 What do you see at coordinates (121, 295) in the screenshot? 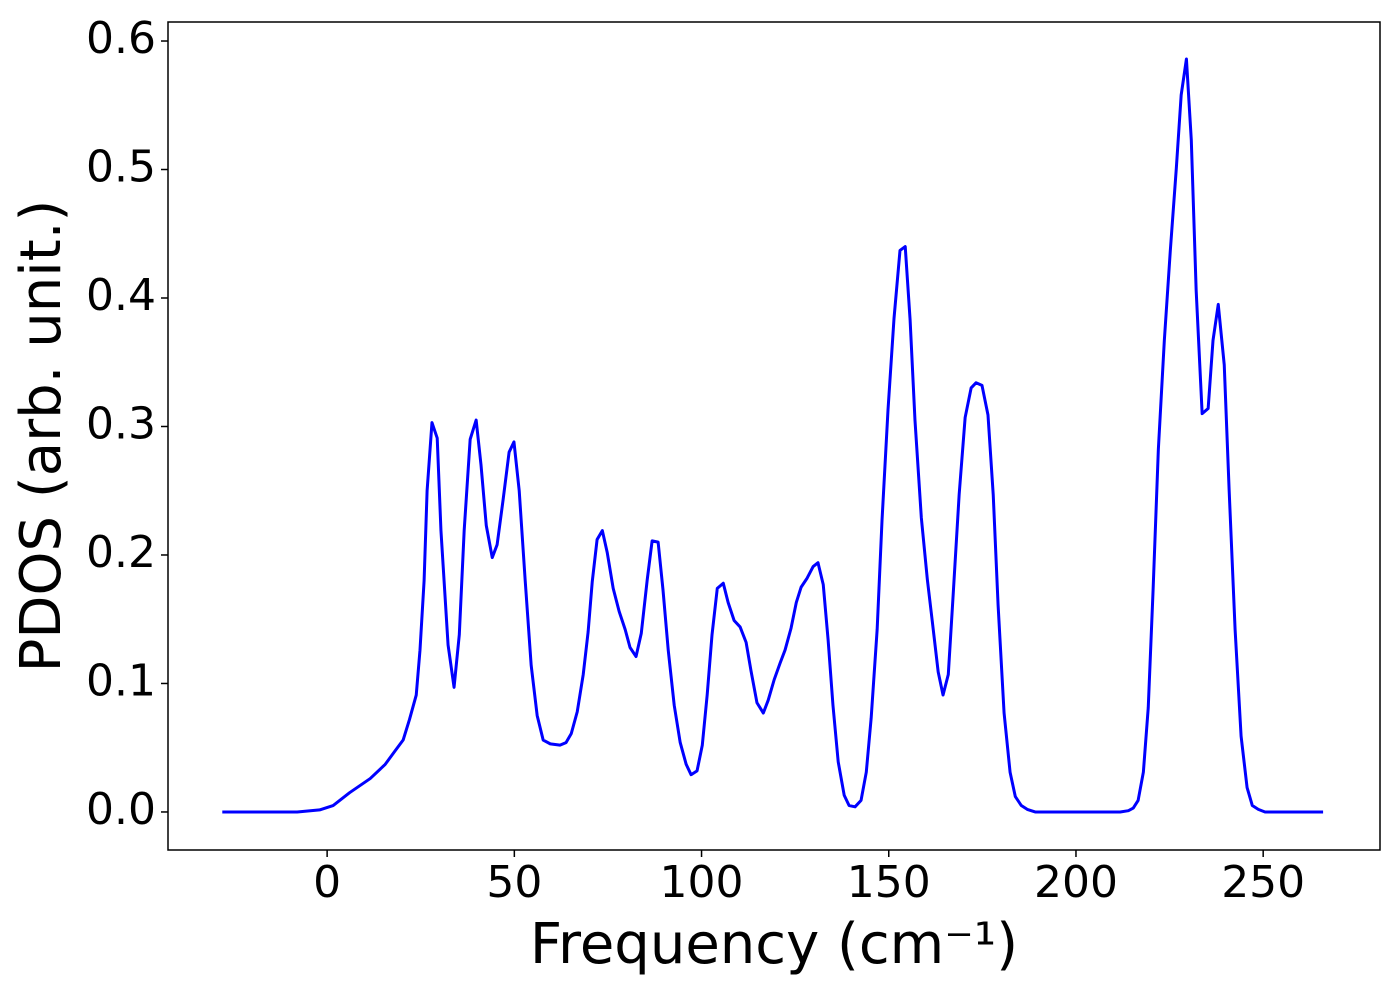
I see `y-tick-label: 0.4` at bounding box center [121, 295].